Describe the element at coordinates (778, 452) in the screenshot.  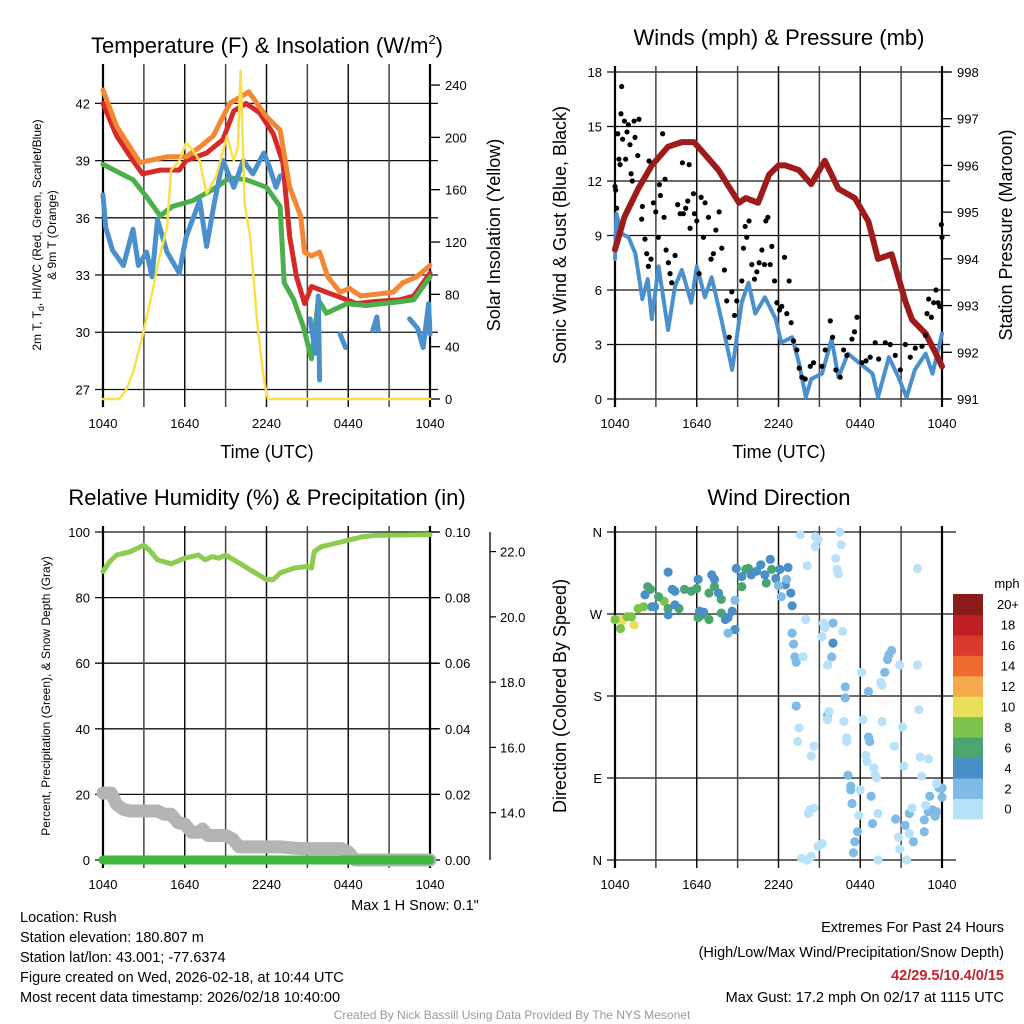
I see `winds-x-axis-title: Time (UTC)` at that location.